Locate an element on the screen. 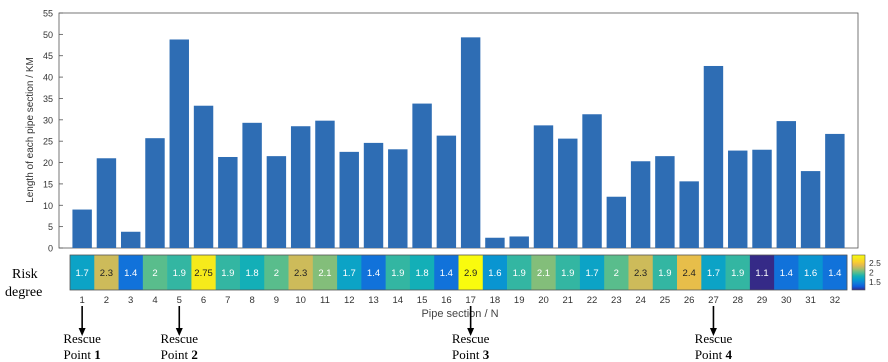 Image resolution: width=888 pixels, height=362 pixels. x-tick-label: 7 is located at coordinates (227, 300).